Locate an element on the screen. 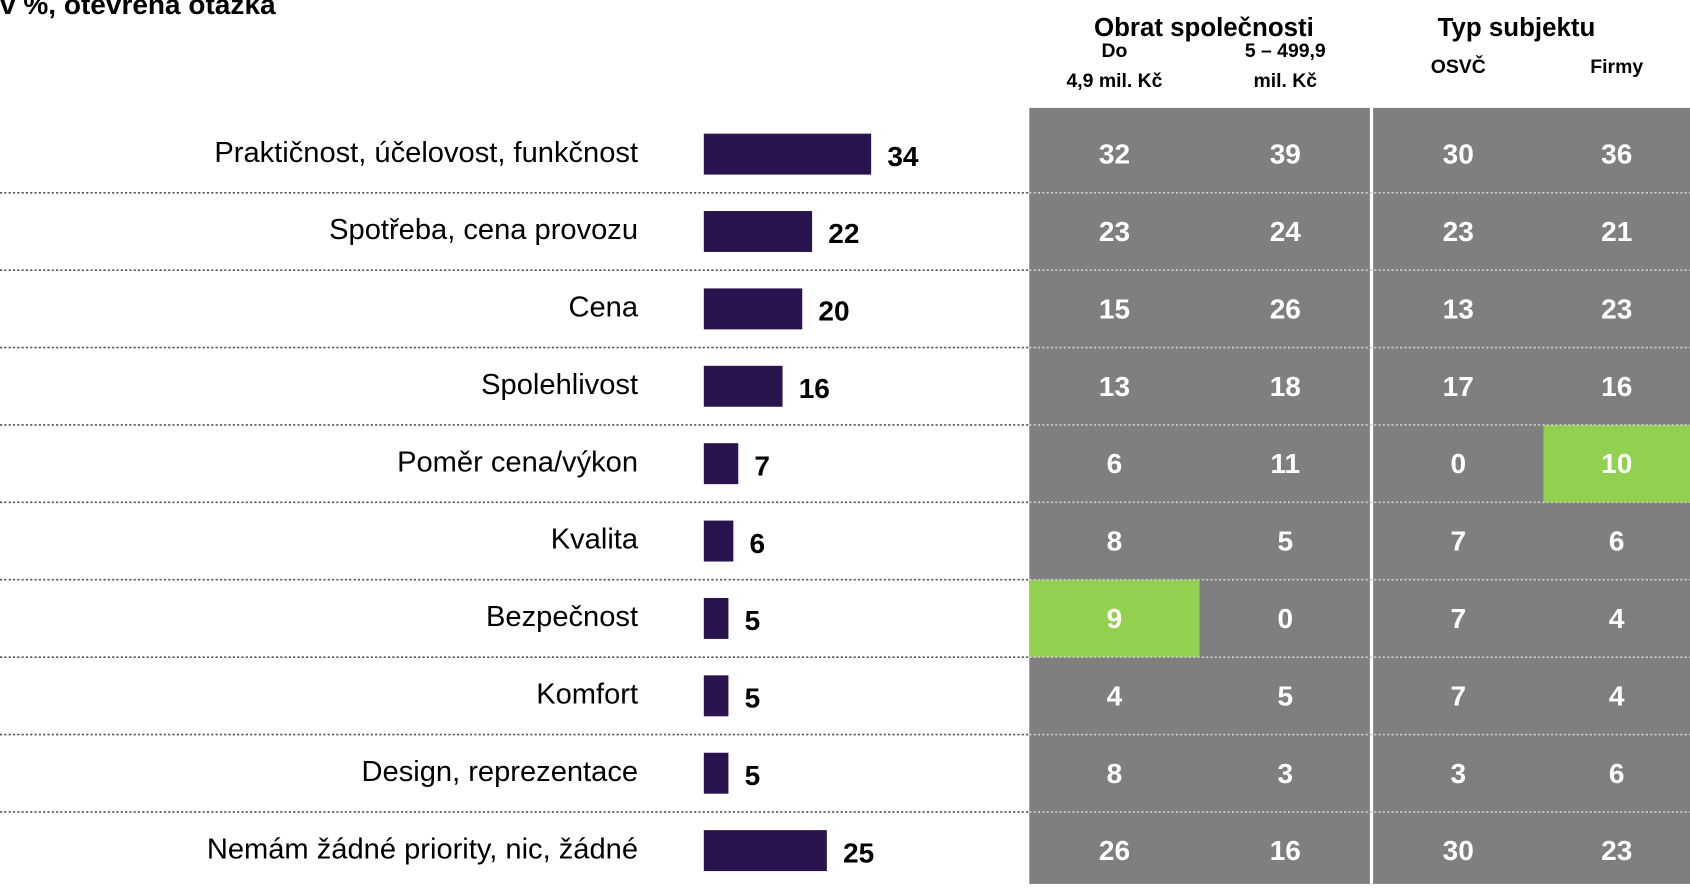 Image resolution: width=1690 pixels, height=889 pixels. group-divider is located at coordinates (1371, 495).